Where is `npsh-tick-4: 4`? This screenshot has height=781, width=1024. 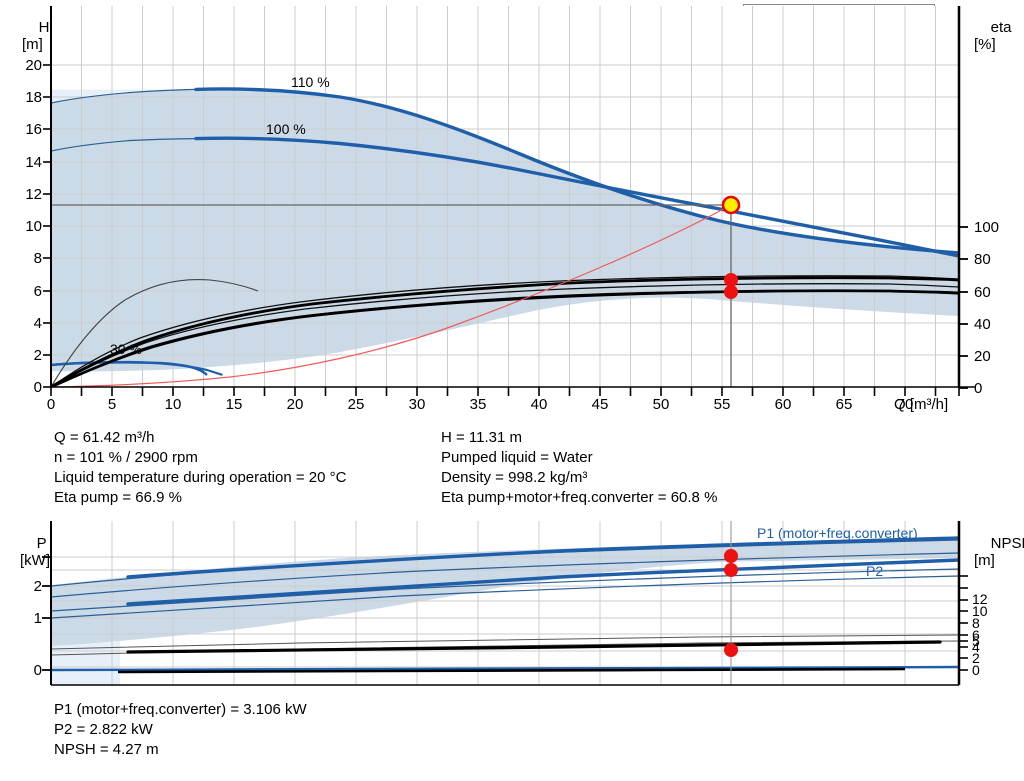
npsh-tick-4: 4 is located at coordinates (976, 647).